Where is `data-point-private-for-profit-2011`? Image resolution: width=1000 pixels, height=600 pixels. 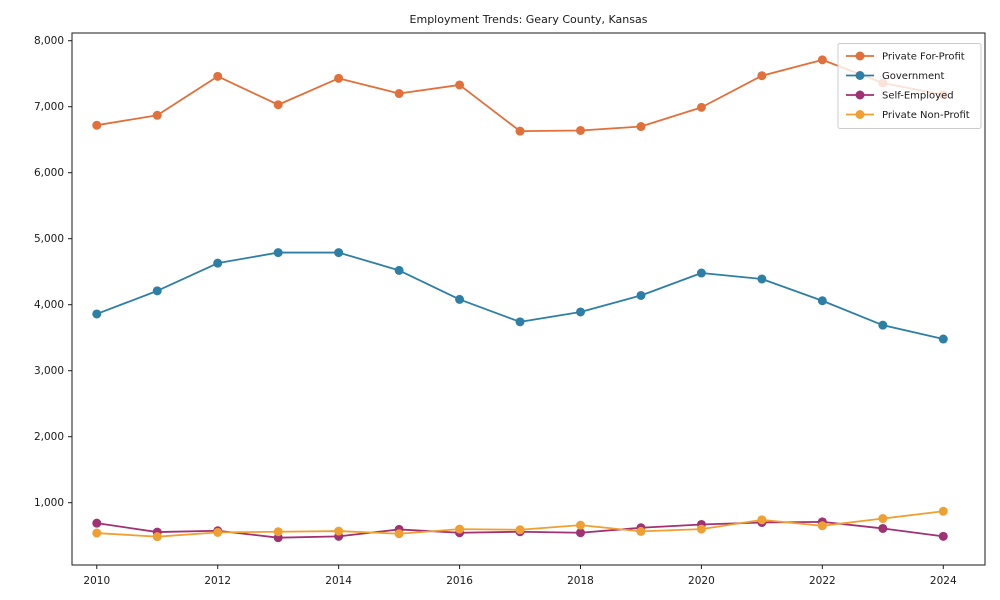 data-point-private-for-profit-2011 is located at coordinates (157, 115).